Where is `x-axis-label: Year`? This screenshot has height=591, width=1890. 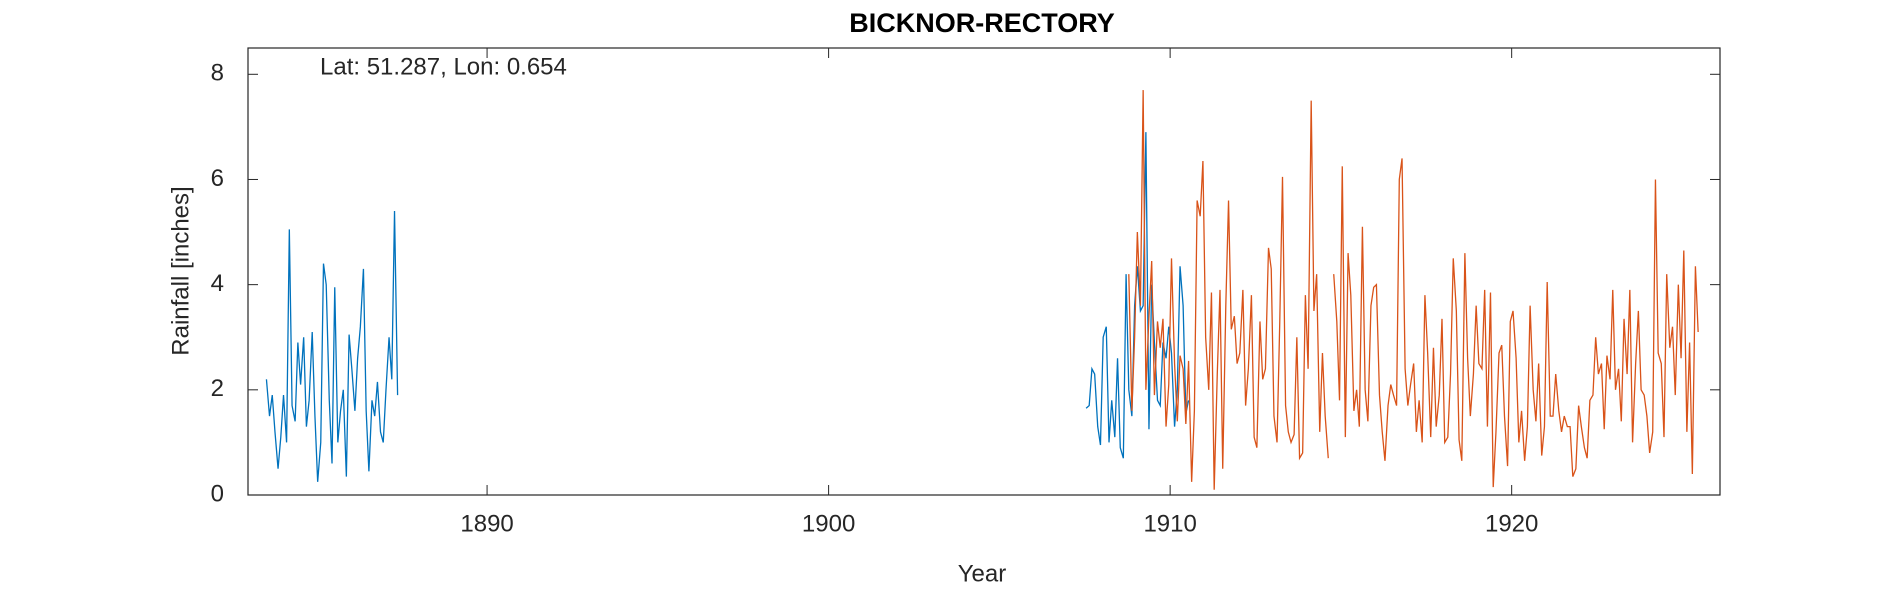 x-axis-label: Year is located at coordinates (982, 573).